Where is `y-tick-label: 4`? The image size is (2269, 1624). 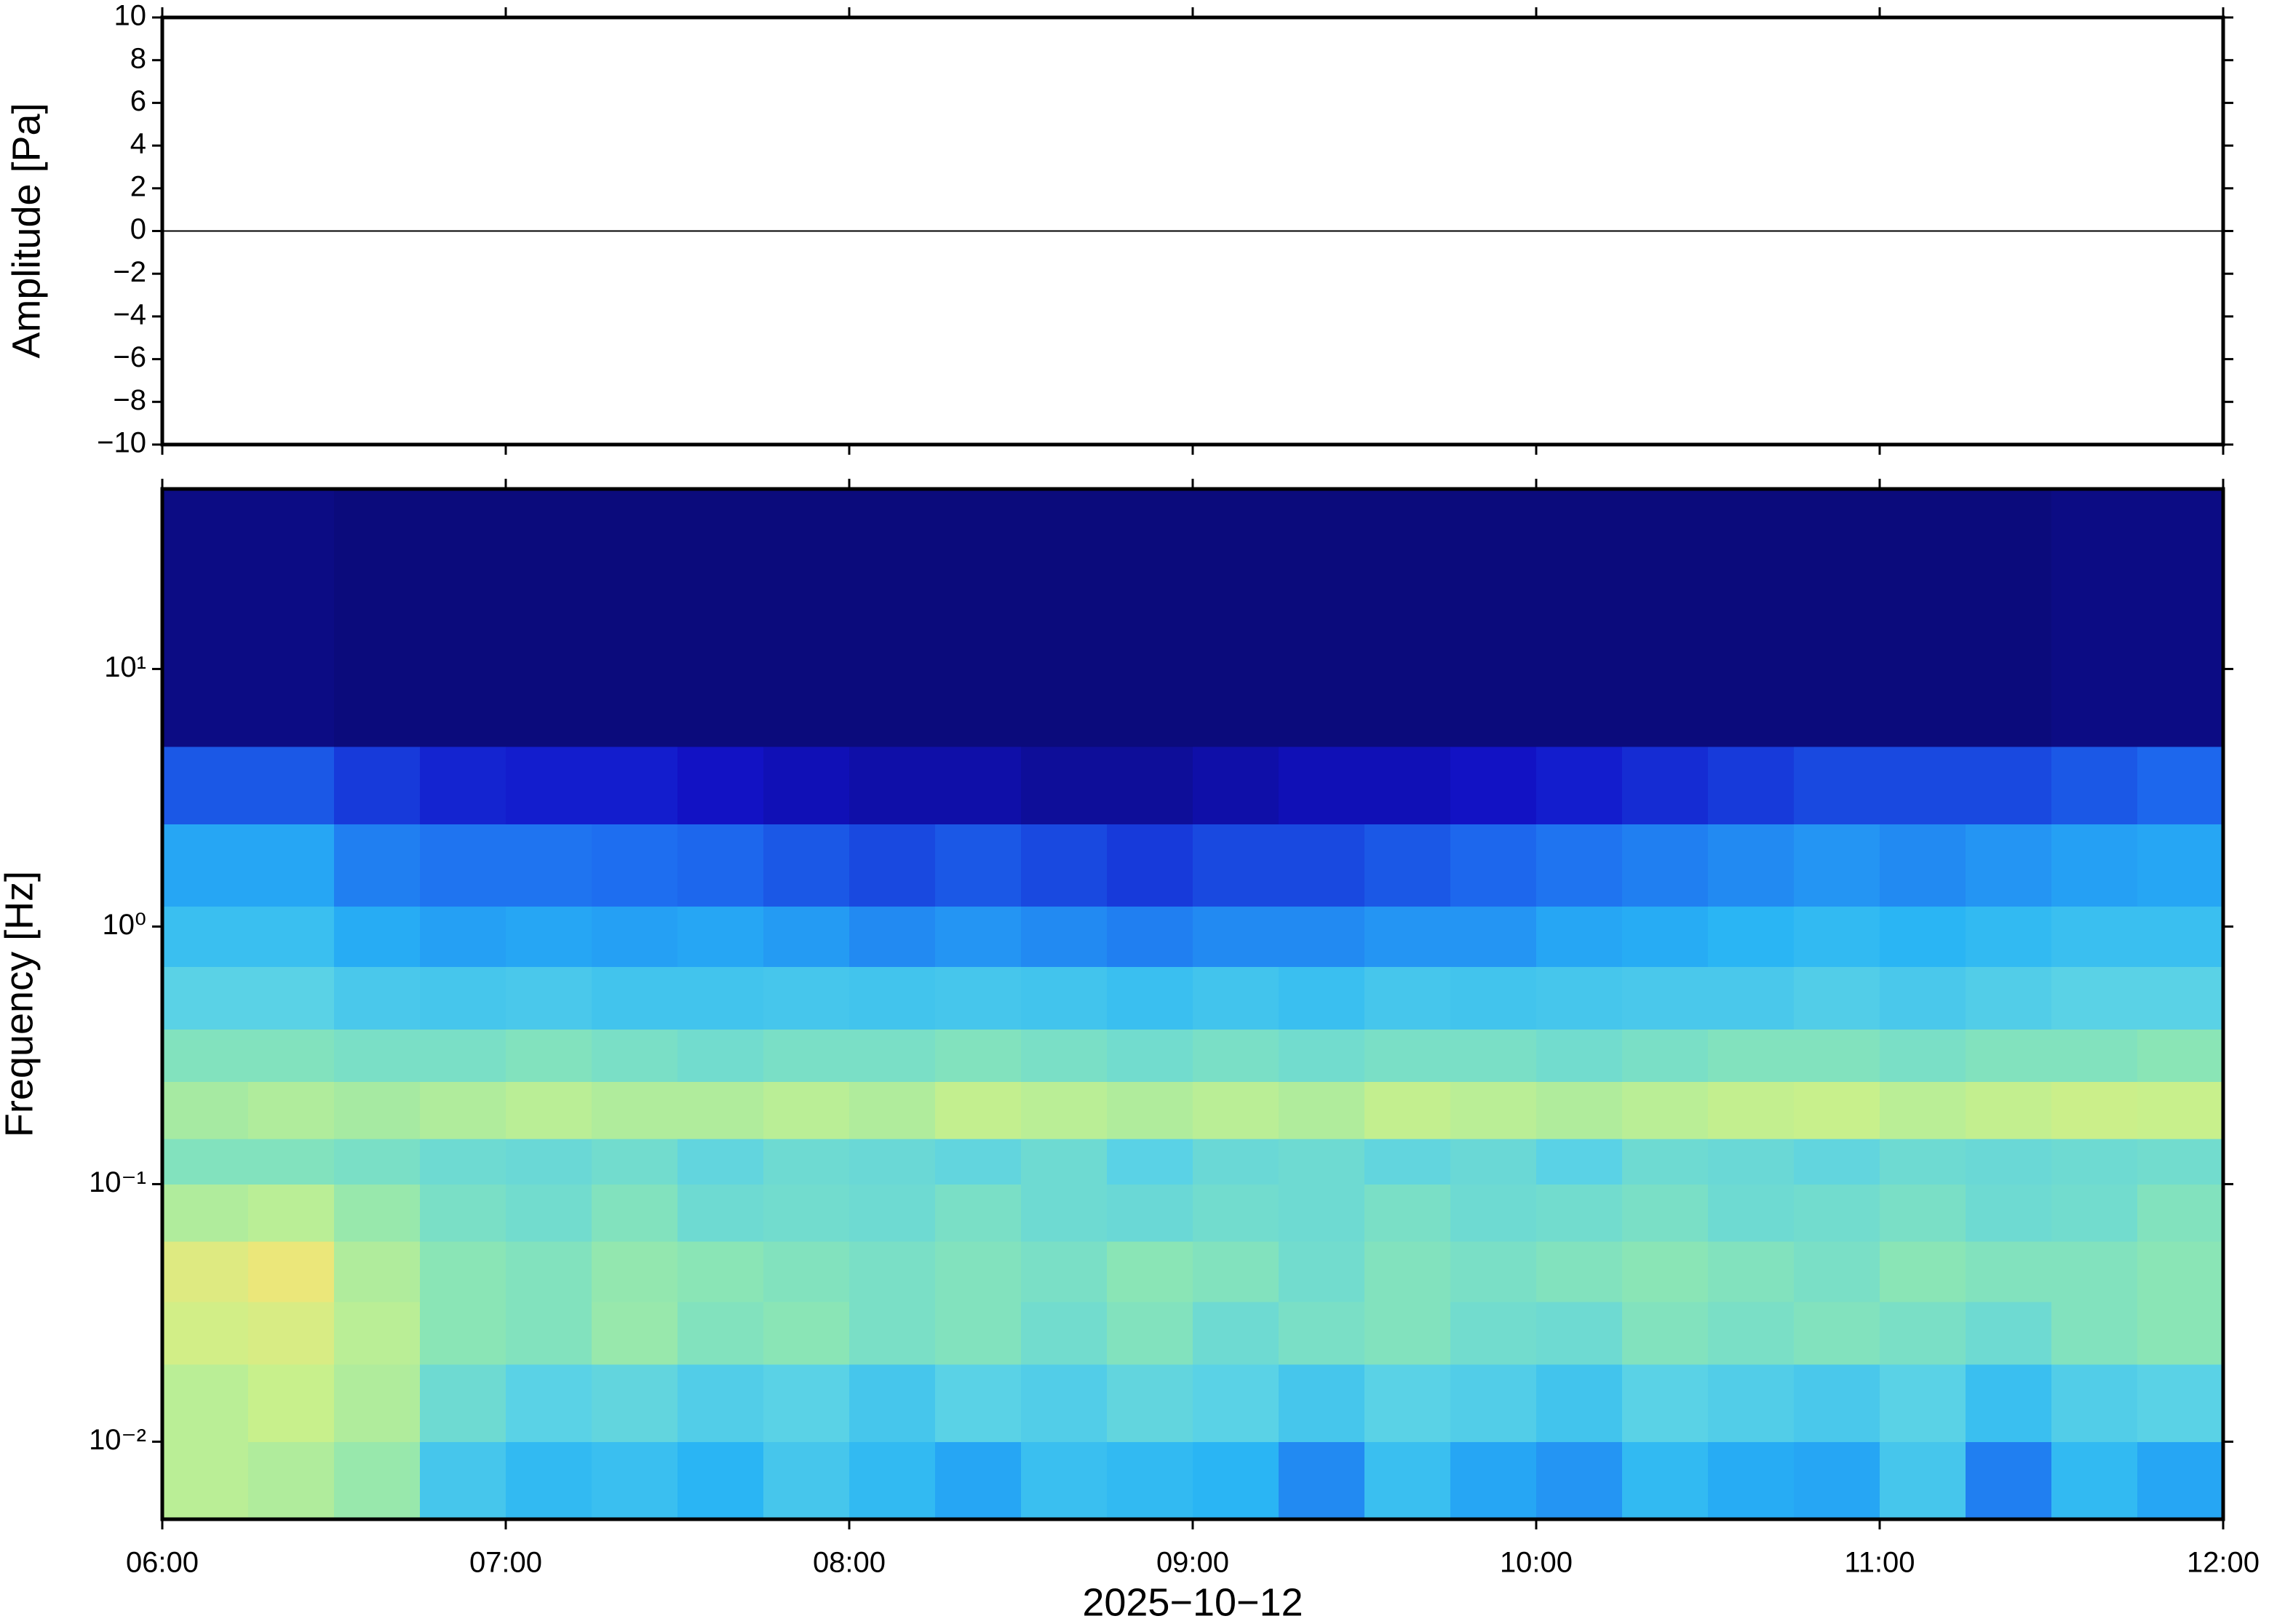
y-tick-label: 4 is located at coordinates (138, 144).